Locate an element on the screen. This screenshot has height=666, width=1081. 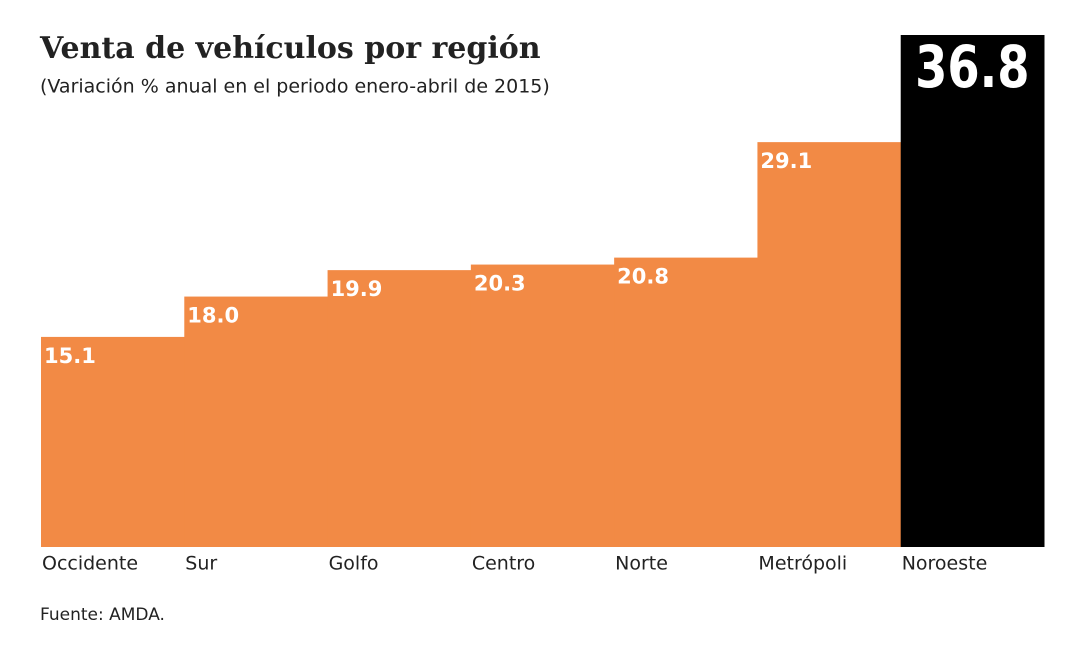
x-tick-label: Centro is located at coordinates (503, 564).